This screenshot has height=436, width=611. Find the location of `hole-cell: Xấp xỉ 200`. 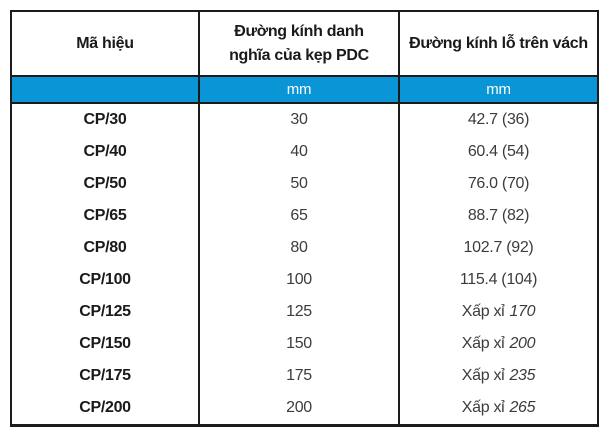

hole-cell: Xấp xỉ 200 is located at coordinates (498, 344).